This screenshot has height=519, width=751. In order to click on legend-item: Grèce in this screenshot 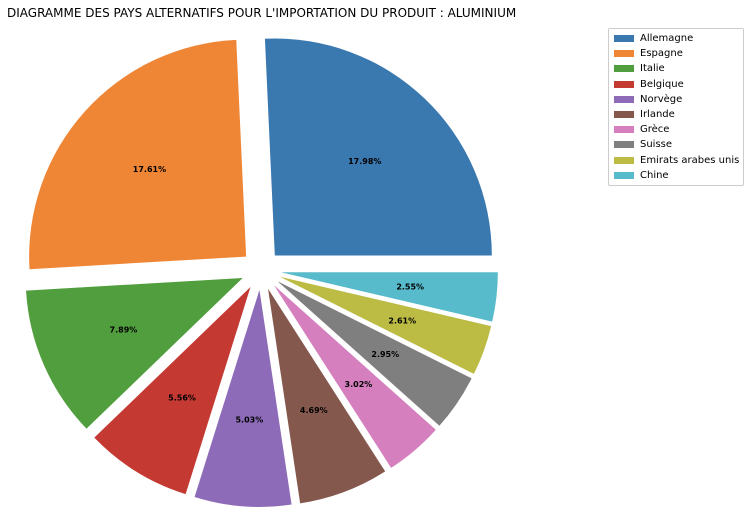, I will do `click(676, 129)`.